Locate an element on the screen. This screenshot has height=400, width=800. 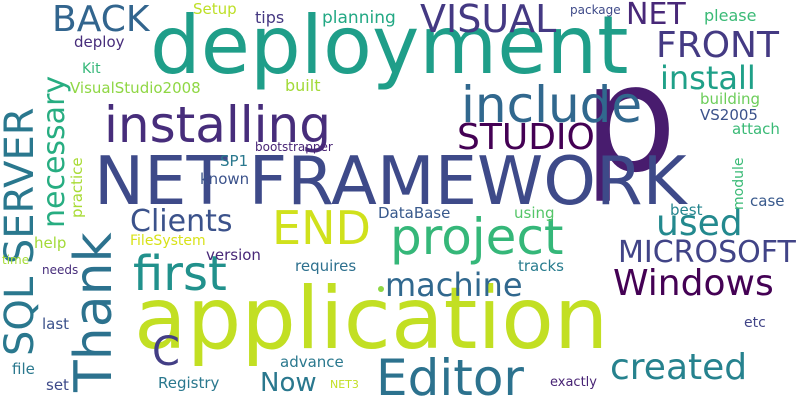
word: END is located at coordinates (321, 228).